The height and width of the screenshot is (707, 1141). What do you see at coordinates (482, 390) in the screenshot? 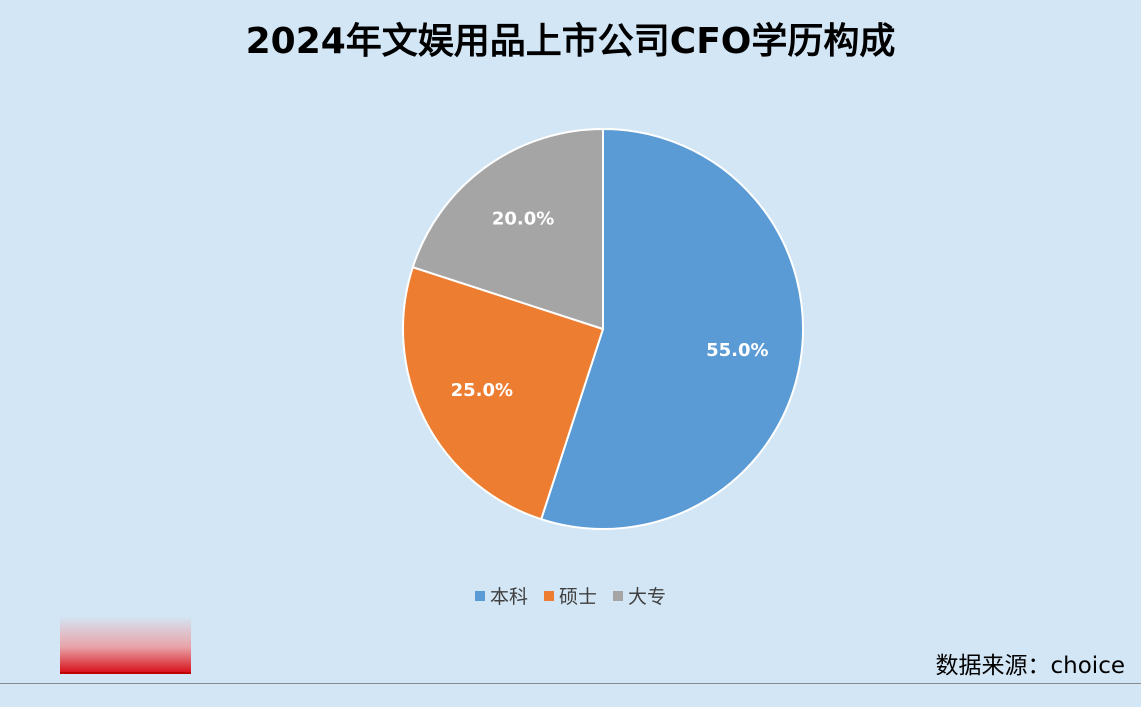
I see `data-label-master: 25.0%` at bounding box center [482, 390].